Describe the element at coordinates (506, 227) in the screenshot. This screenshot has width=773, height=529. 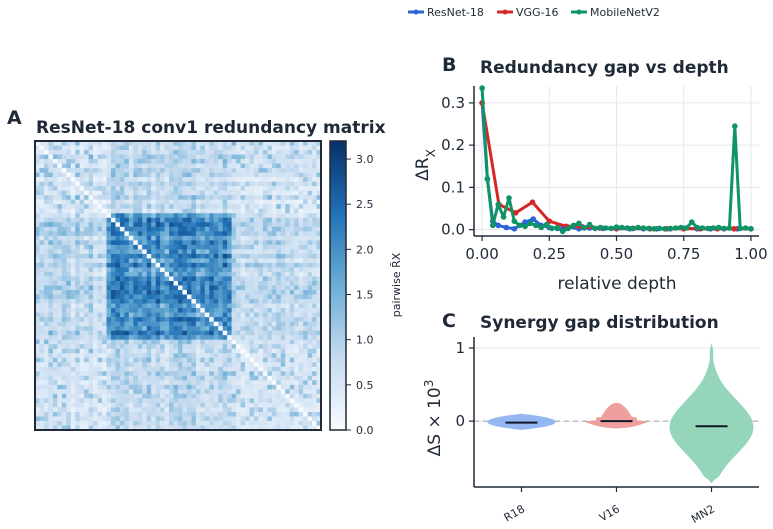
I see `data-point-resnet18` at that location.